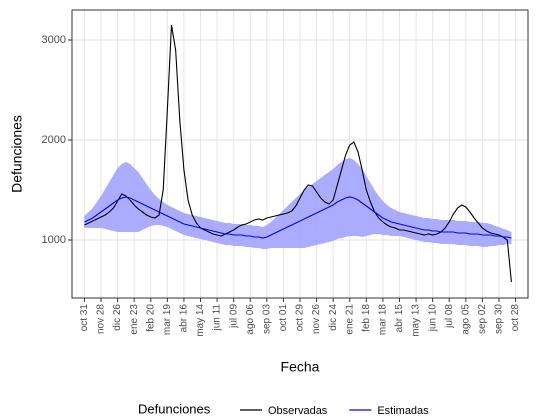 The image size is (539, 418). Describe the element at coordinates (298, 217) in the screenshot. I see `series-line` at that location.